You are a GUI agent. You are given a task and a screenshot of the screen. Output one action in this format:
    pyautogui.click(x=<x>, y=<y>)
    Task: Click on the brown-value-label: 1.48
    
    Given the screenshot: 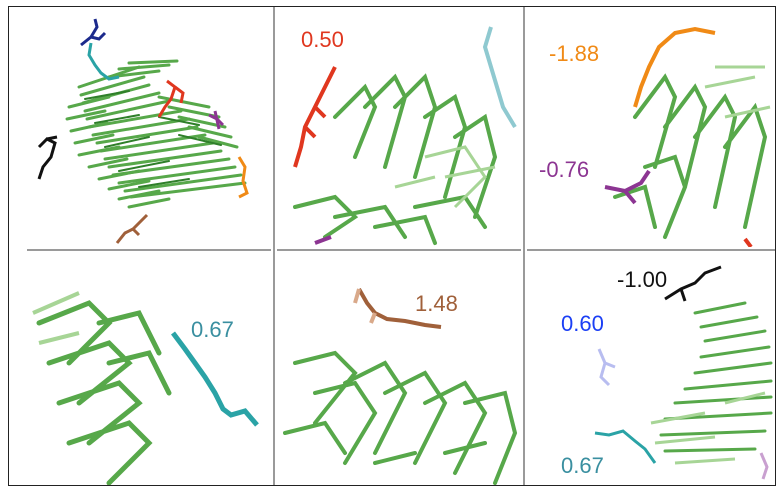 What is the action you would take?
    pyautogui.click(x=436, y=303)
    